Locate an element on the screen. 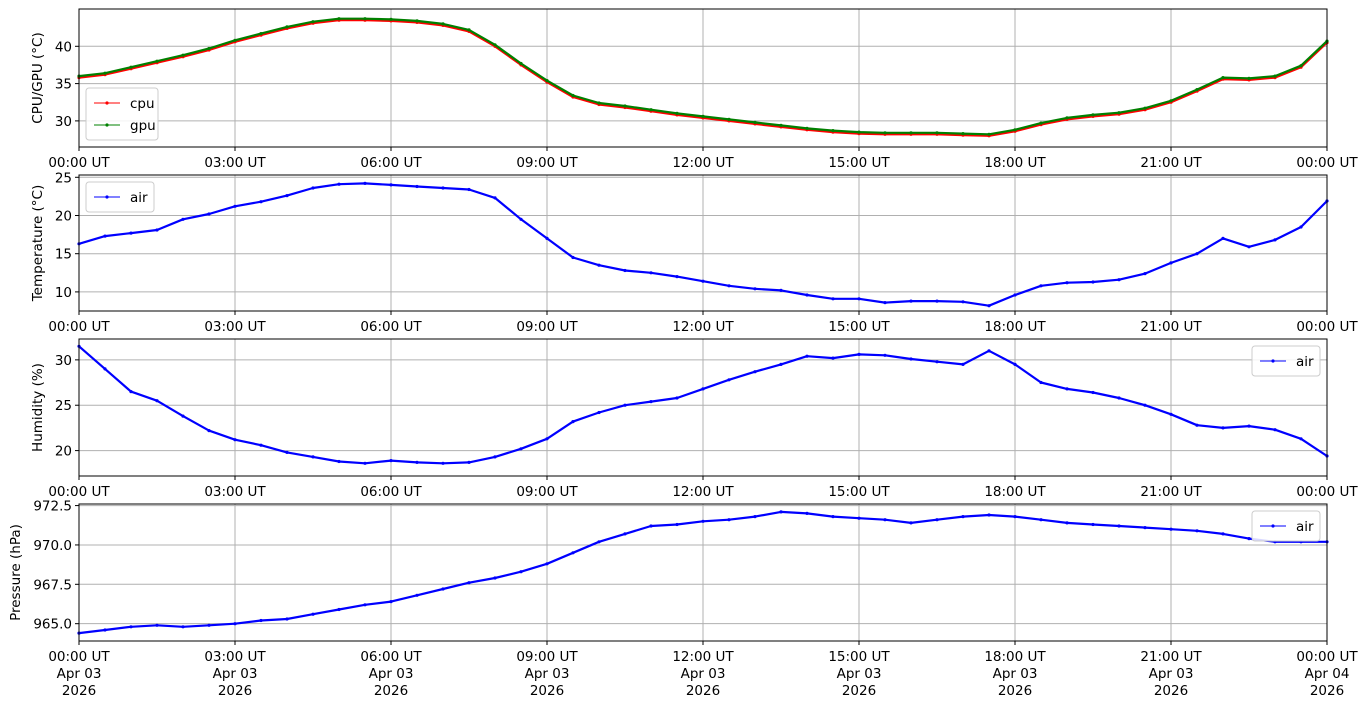 This screenshot has height=707, width=1367. y-tick-label: 967.5 is located at coordinates (52, 585).